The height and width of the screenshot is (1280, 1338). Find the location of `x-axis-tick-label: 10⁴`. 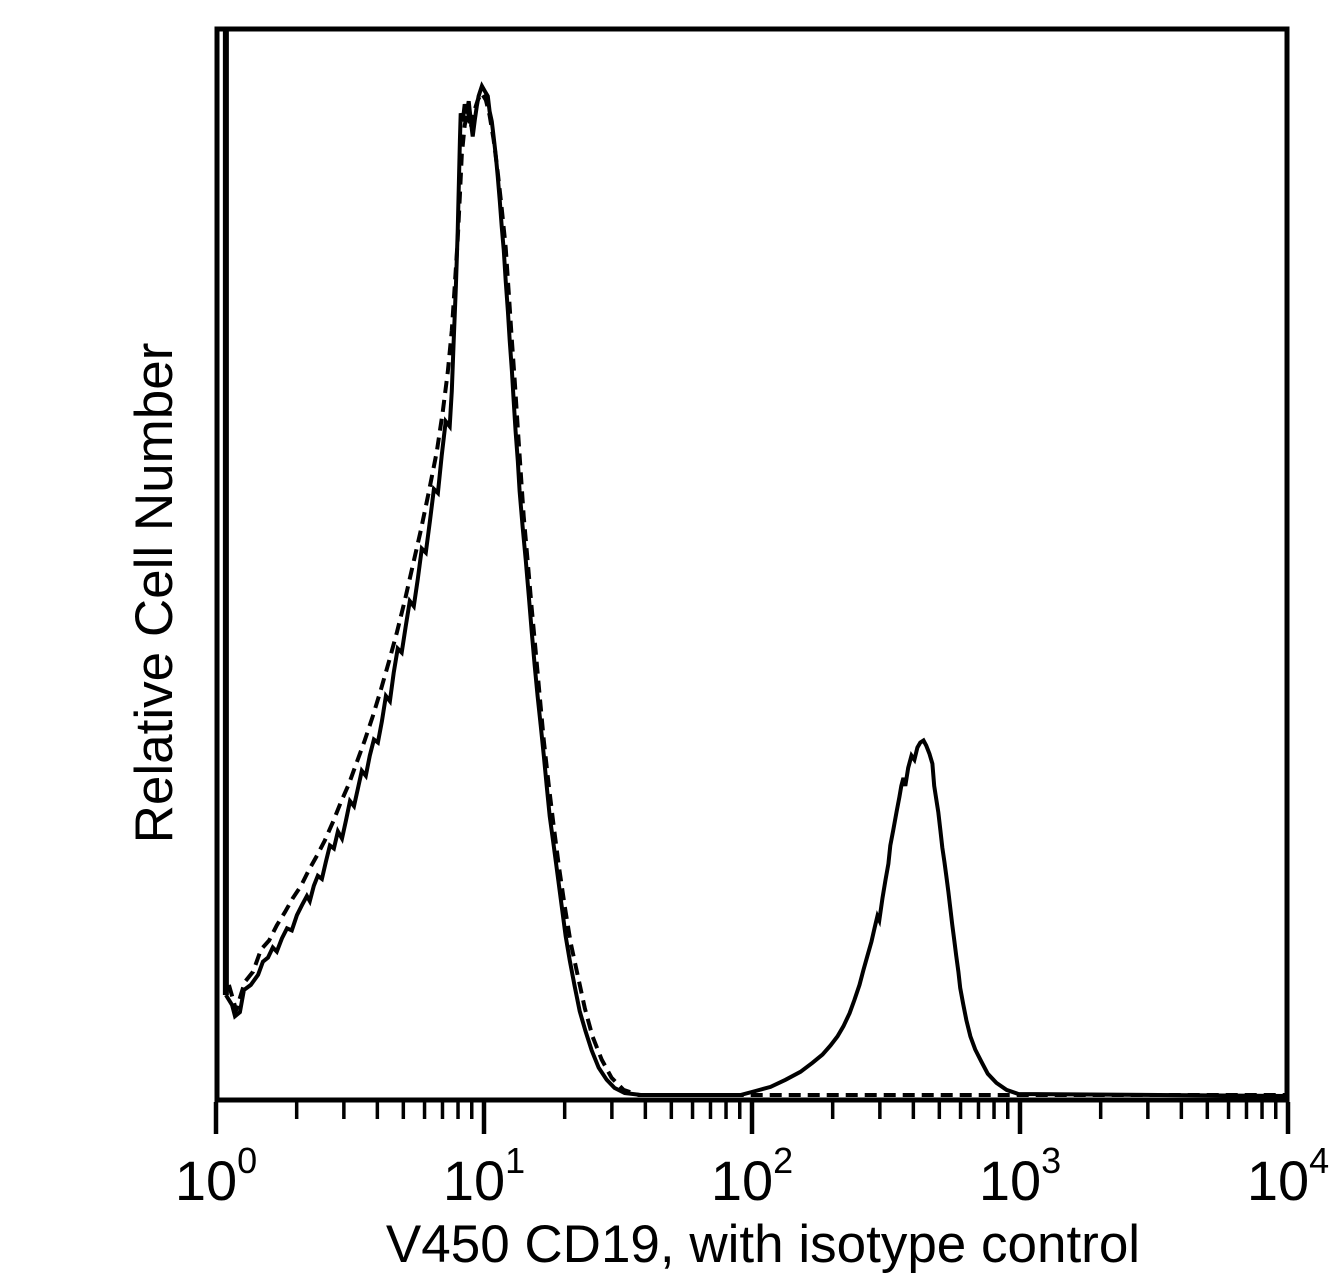

x-axis-tick-label: 10⁴ is located at coordinates (1288, 1176).